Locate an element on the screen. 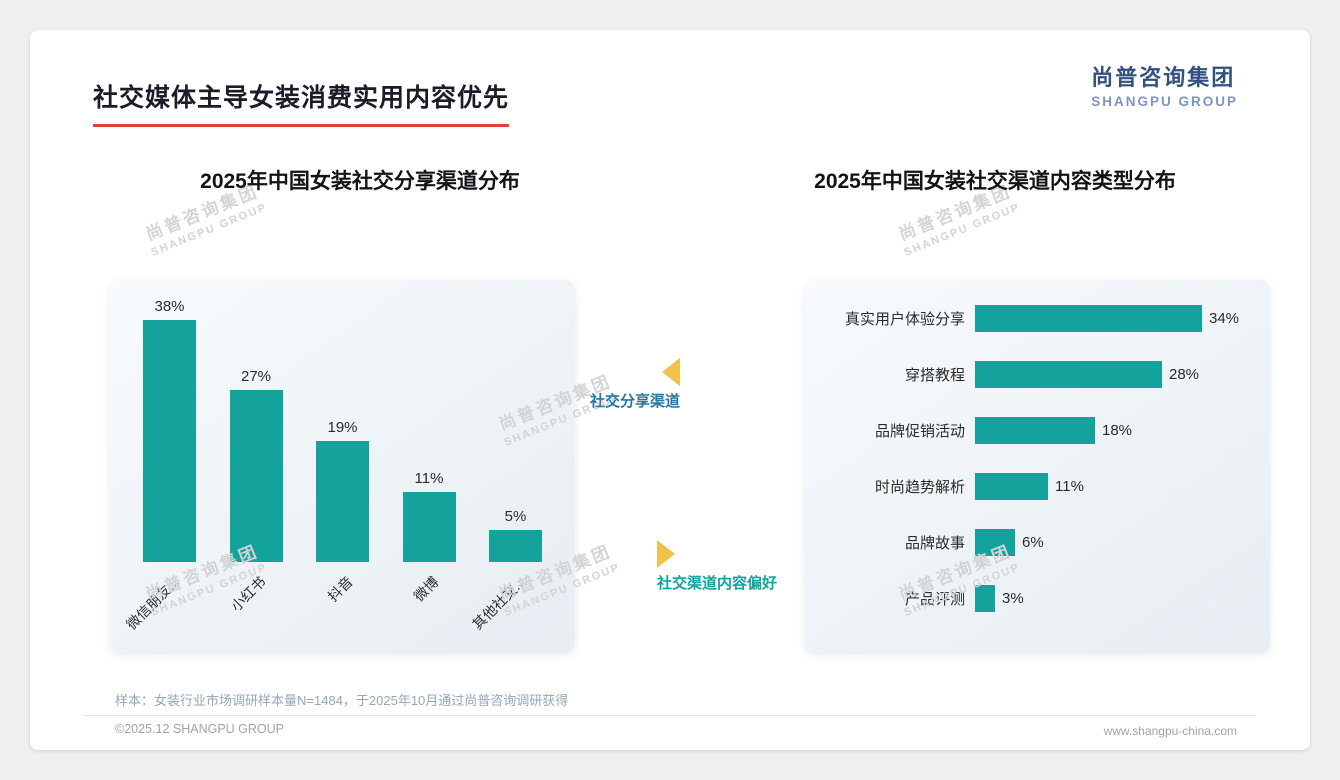 Image resolution: width=1340 pixels, height=780 pixels. bar-value-label: 27% is located at coordinates (256, 376).